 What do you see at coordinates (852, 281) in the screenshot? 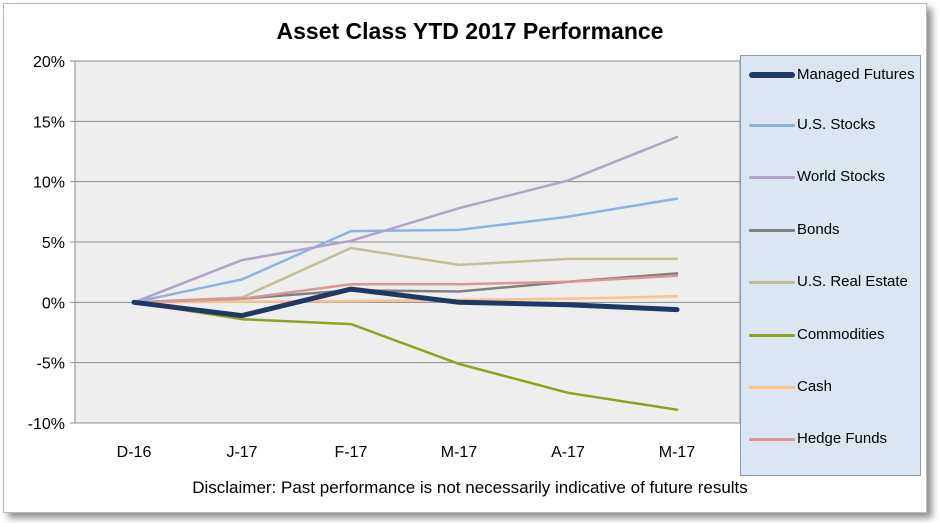
I see `legend-label: U.S. Real Estate` at bounding box center [852, 281].